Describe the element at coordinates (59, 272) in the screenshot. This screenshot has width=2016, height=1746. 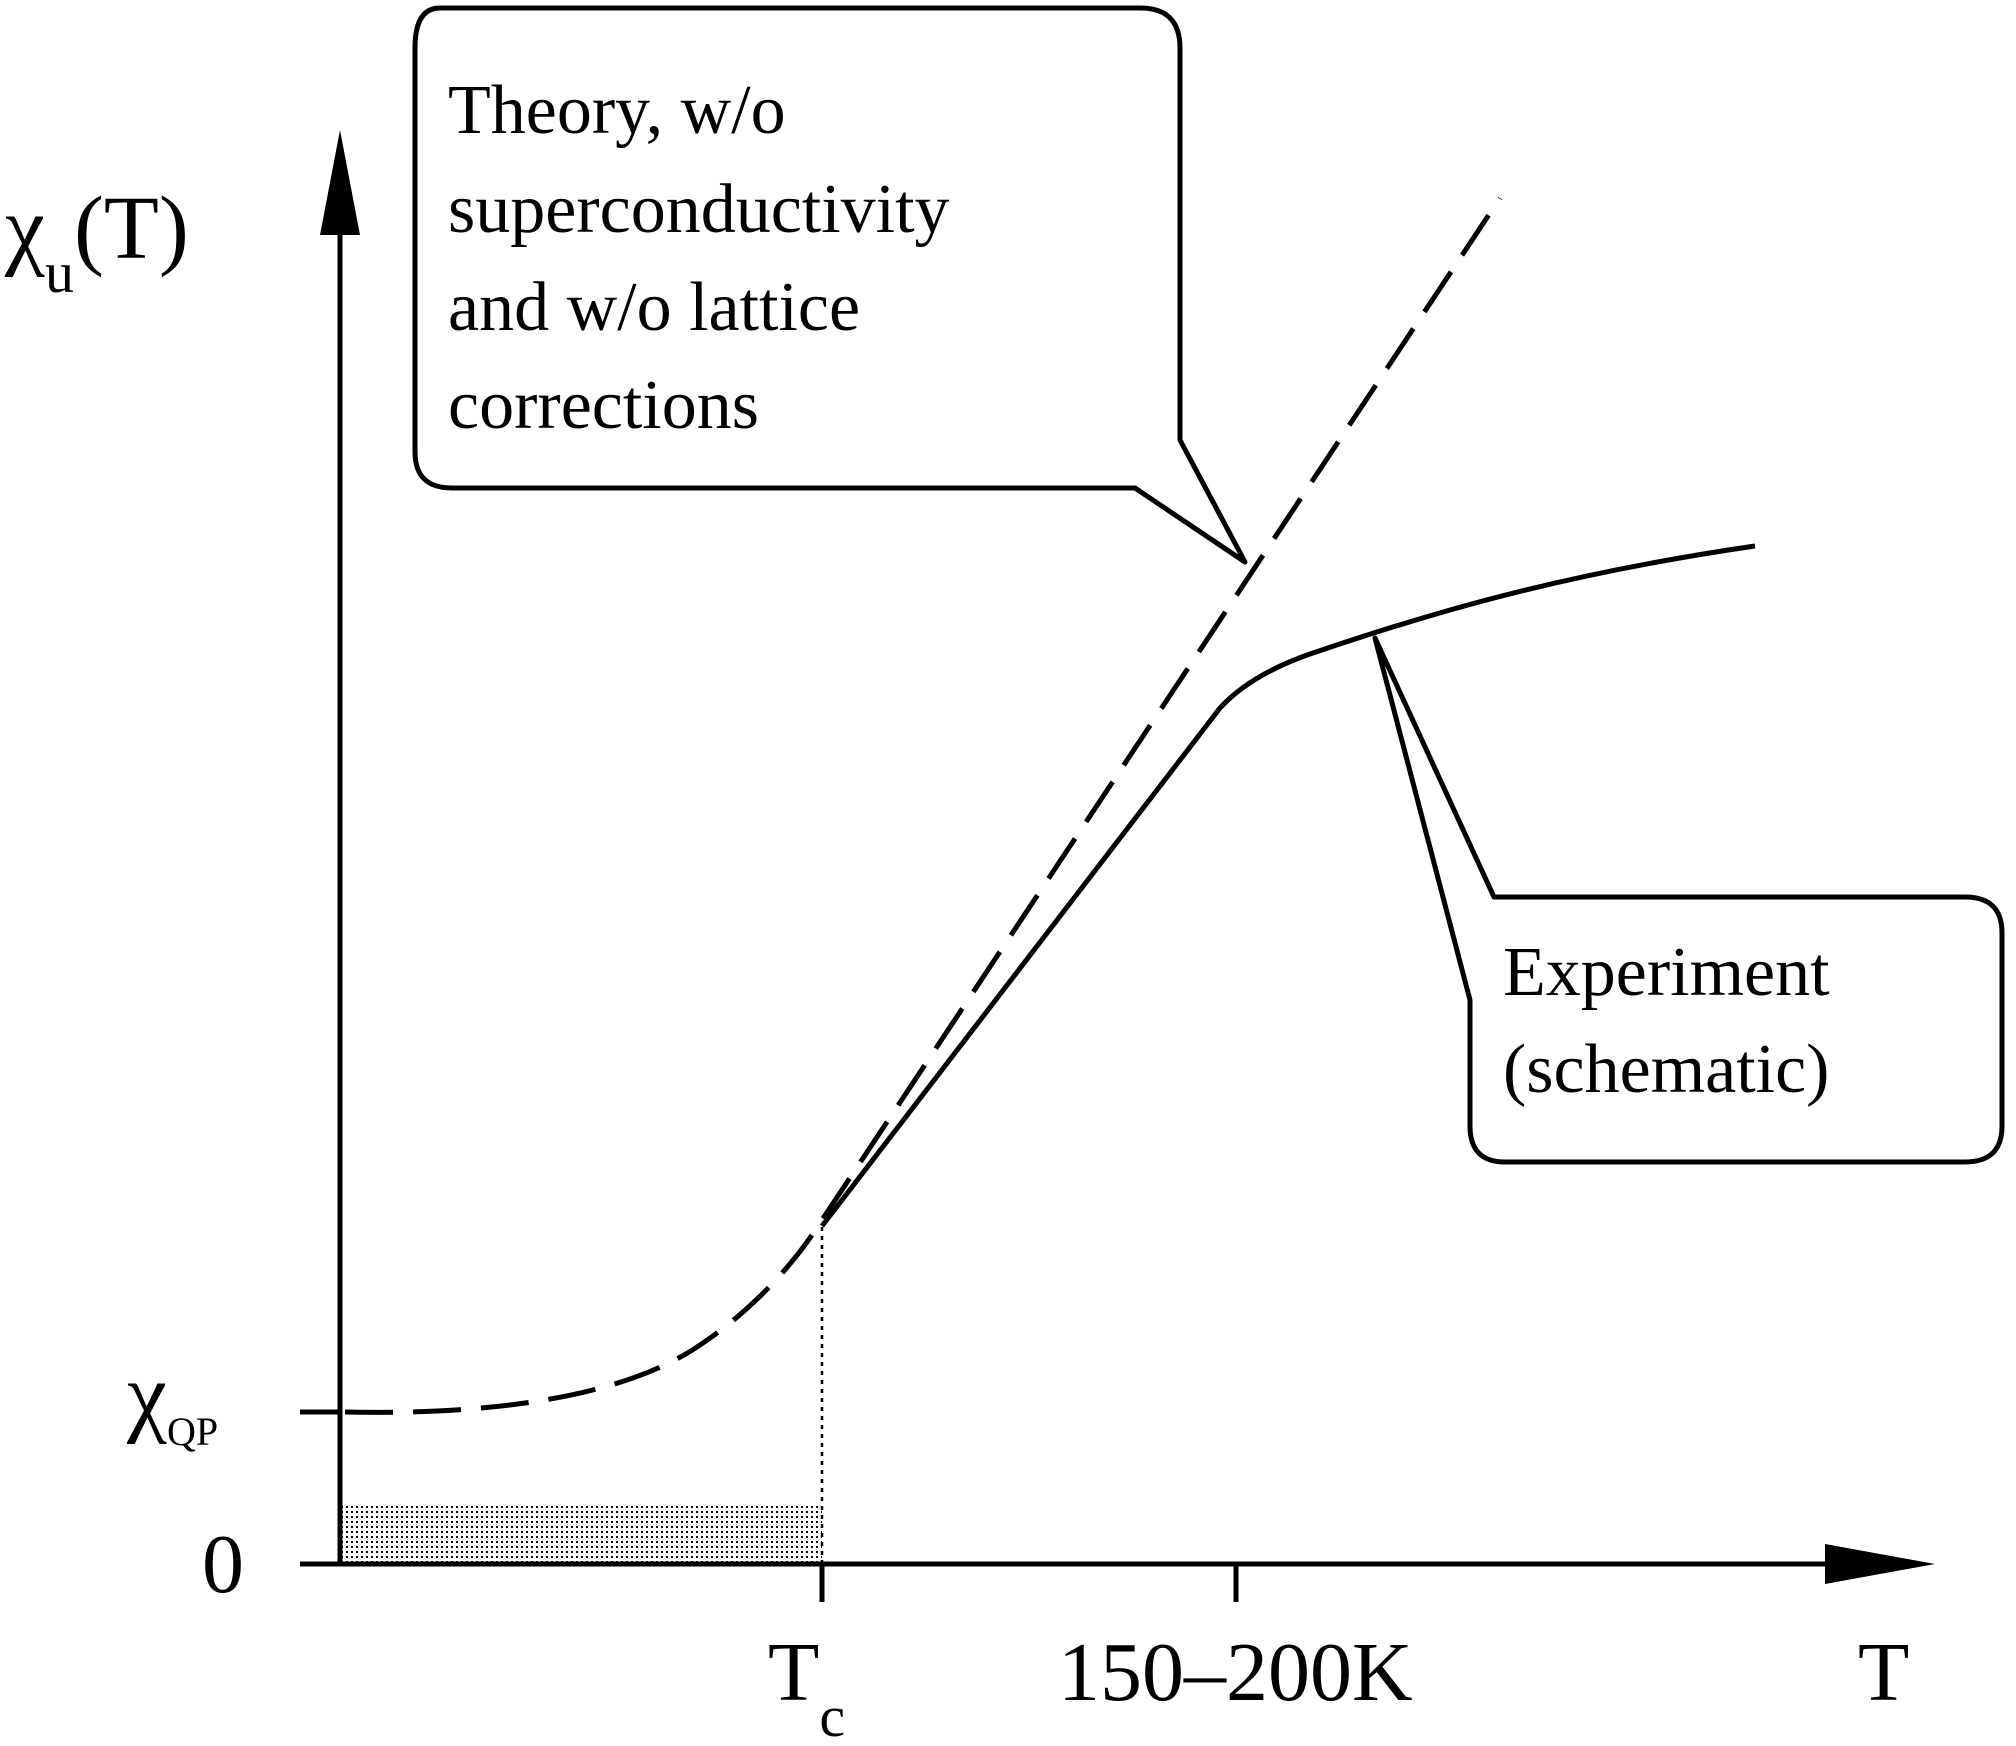
I see `y-axis-title-subscript: u` at that location.